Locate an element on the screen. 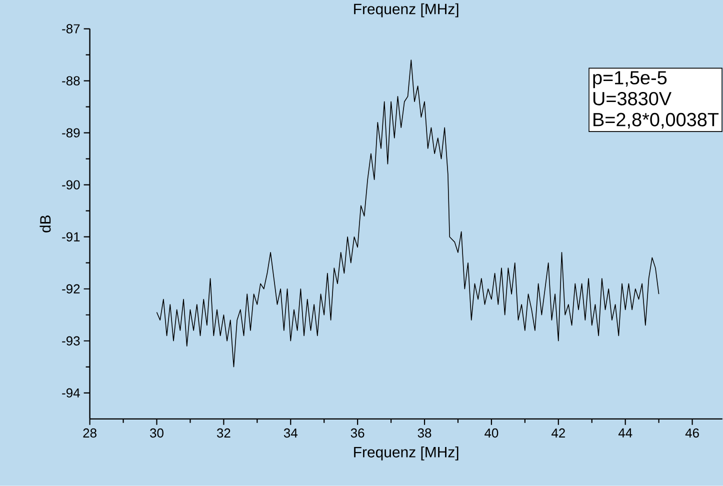  x-tick-label: 32 is located at coordinates (223, 433).